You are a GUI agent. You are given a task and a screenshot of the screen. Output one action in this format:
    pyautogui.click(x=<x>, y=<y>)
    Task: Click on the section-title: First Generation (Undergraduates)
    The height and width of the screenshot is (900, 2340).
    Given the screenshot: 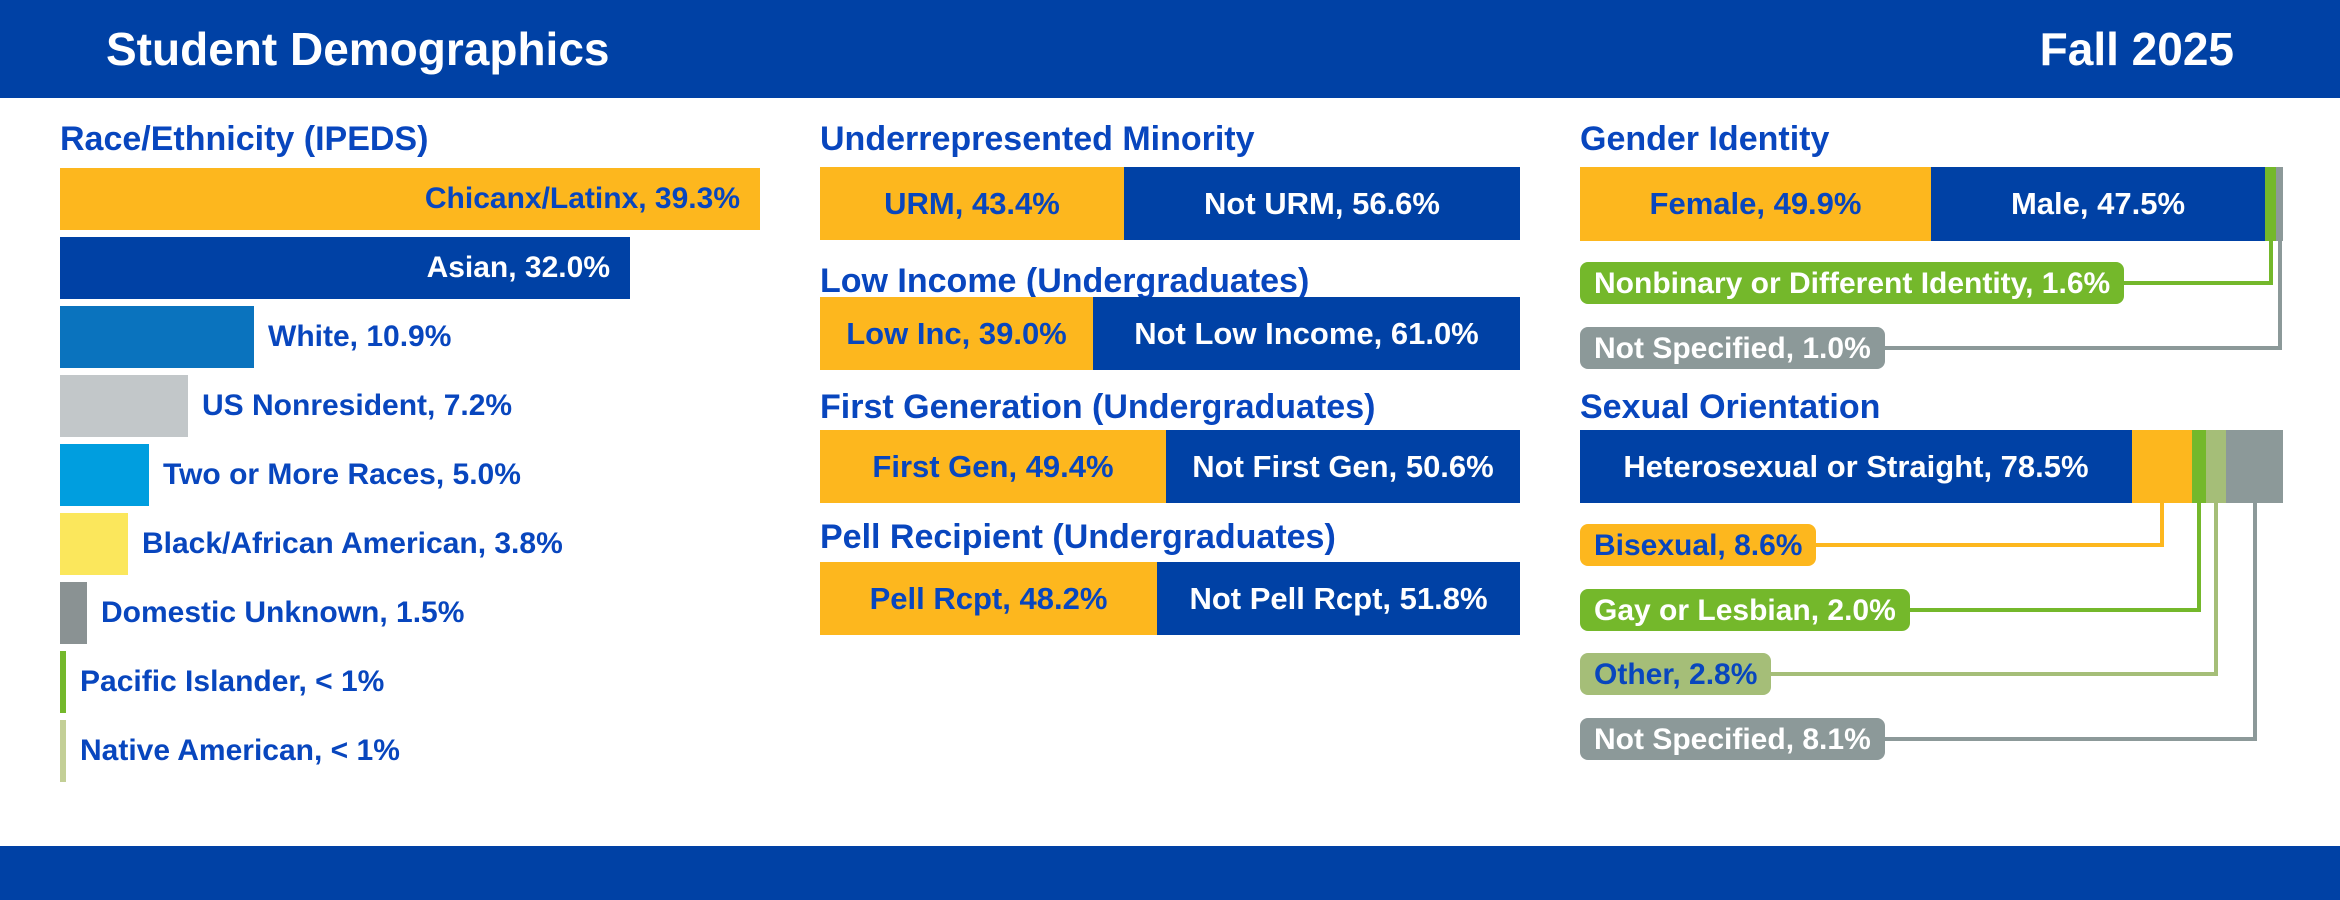 What is the action you would take?
    pyautogui.click(x=1098, y=407)
    